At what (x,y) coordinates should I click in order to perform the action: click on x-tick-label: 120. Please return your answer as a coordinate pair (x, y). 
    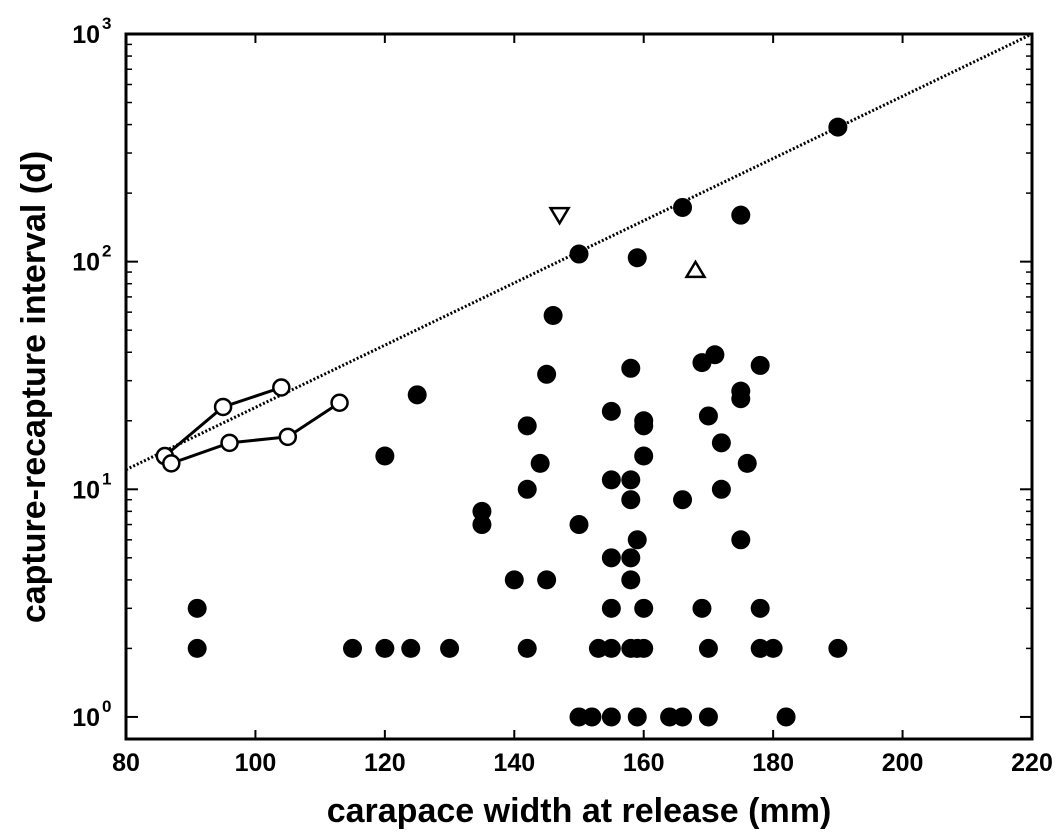
    Looking at the image, I should click on (385, 763).